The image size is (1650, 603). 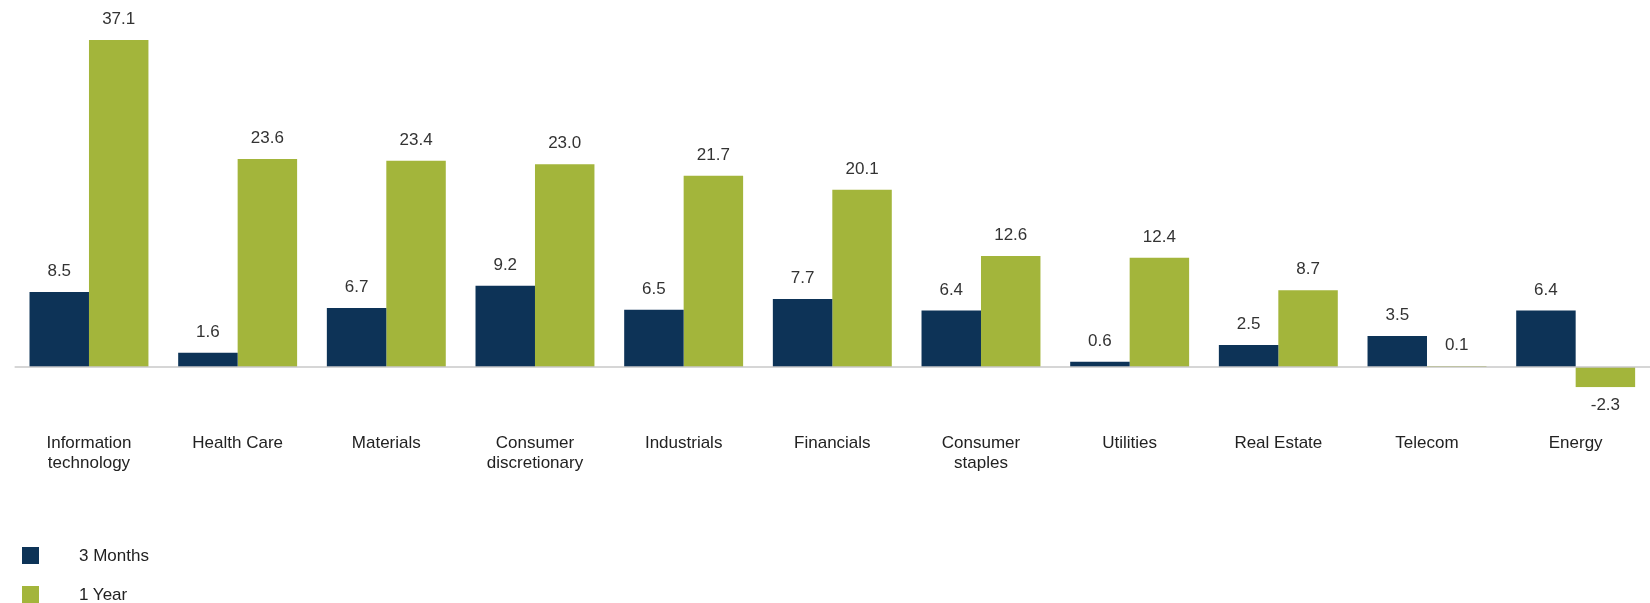 What do you see at coordinates (1248, 324) in the screenshot?
I see `data-label: 2.5` at bounding box center [1248, 324].